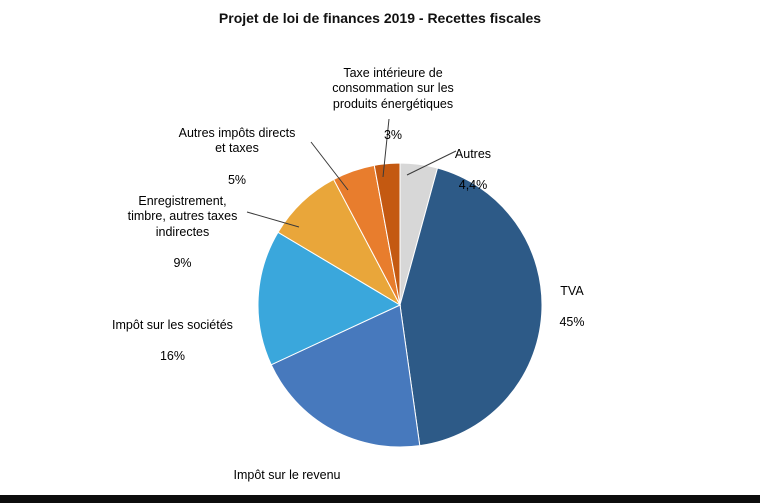 The height and width of the screenshot is (503, 760). I want to click on label-impot-revenu-name: Impôt sur le revenu, so click(287, 474).